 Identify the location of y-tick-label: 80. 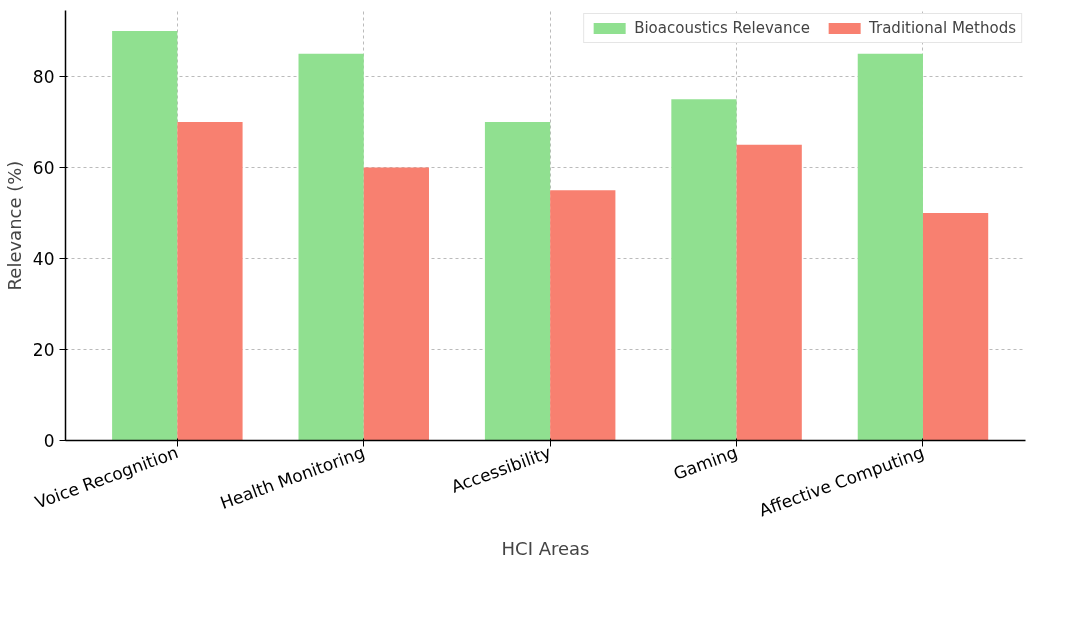
(43, 76).